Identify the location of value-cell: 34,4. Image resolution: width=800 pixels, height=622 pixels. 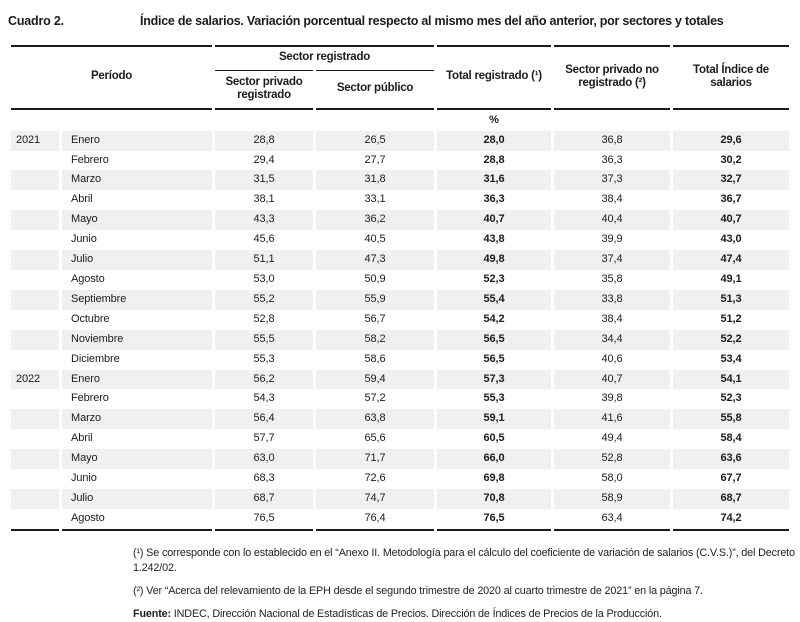
(612, 339).